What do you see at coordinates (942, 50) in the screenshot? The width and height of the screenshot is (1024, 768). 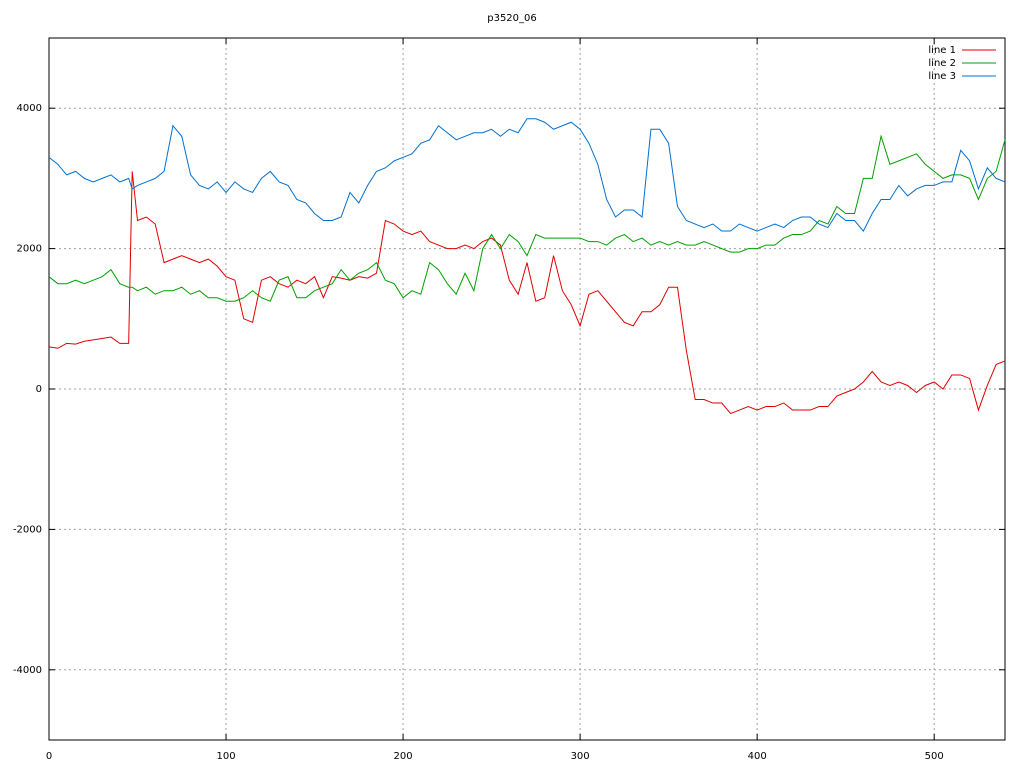 I see `legend-label: line 1` at bounding box center [942, 50].